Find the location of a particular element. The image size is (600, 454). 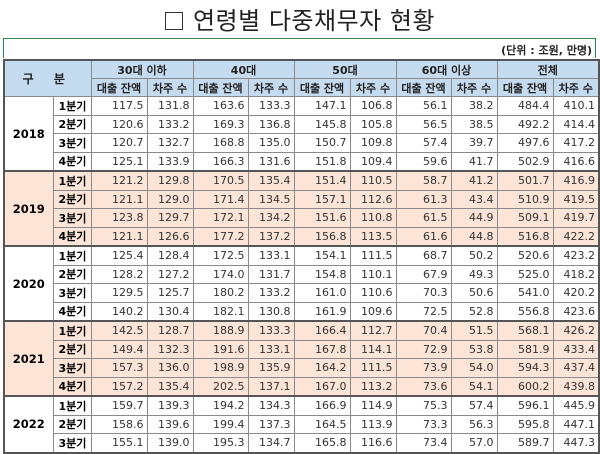

borrower-count-cell: 132.7 is located at coordinates (170, 143).